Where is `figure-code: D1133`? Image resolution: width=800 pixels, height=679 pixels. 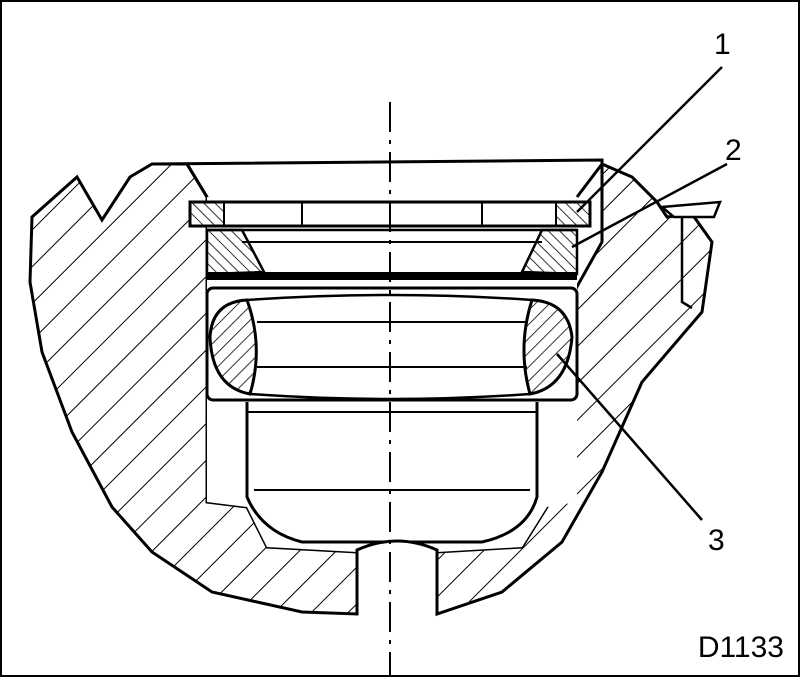 figure-code: D1133 is located at coordinates (740, 647).